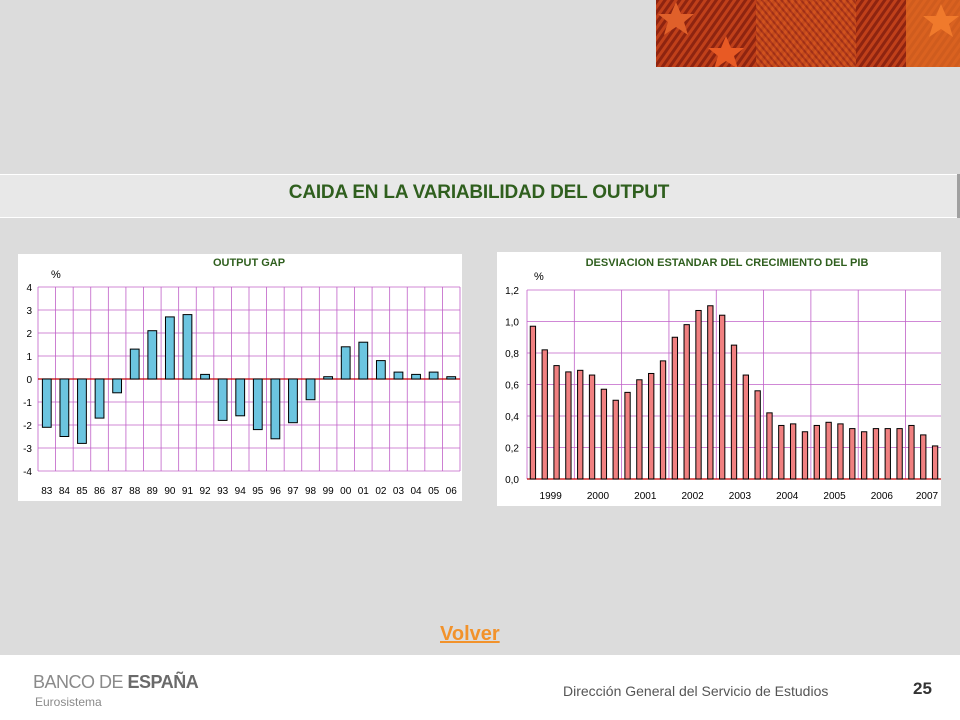  I want to click on x-year-label: 2000, so click(598, 496).